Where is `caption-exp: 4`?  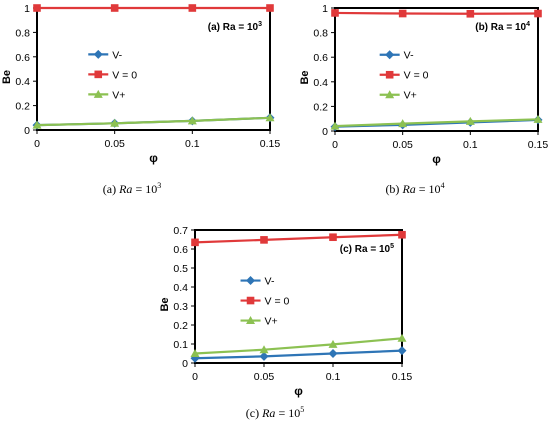 caption-exp: 4 is located at coordinates (442, 185).